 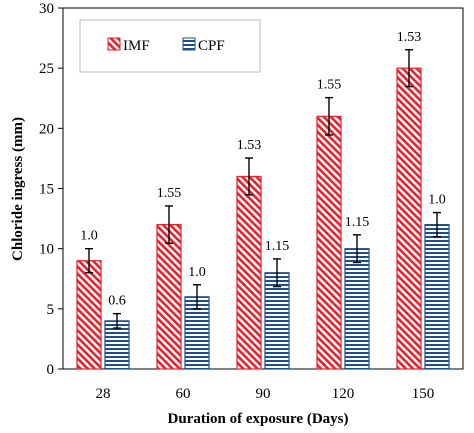 I want to click on y-tick-label: 30, so click(x=46, y=9).